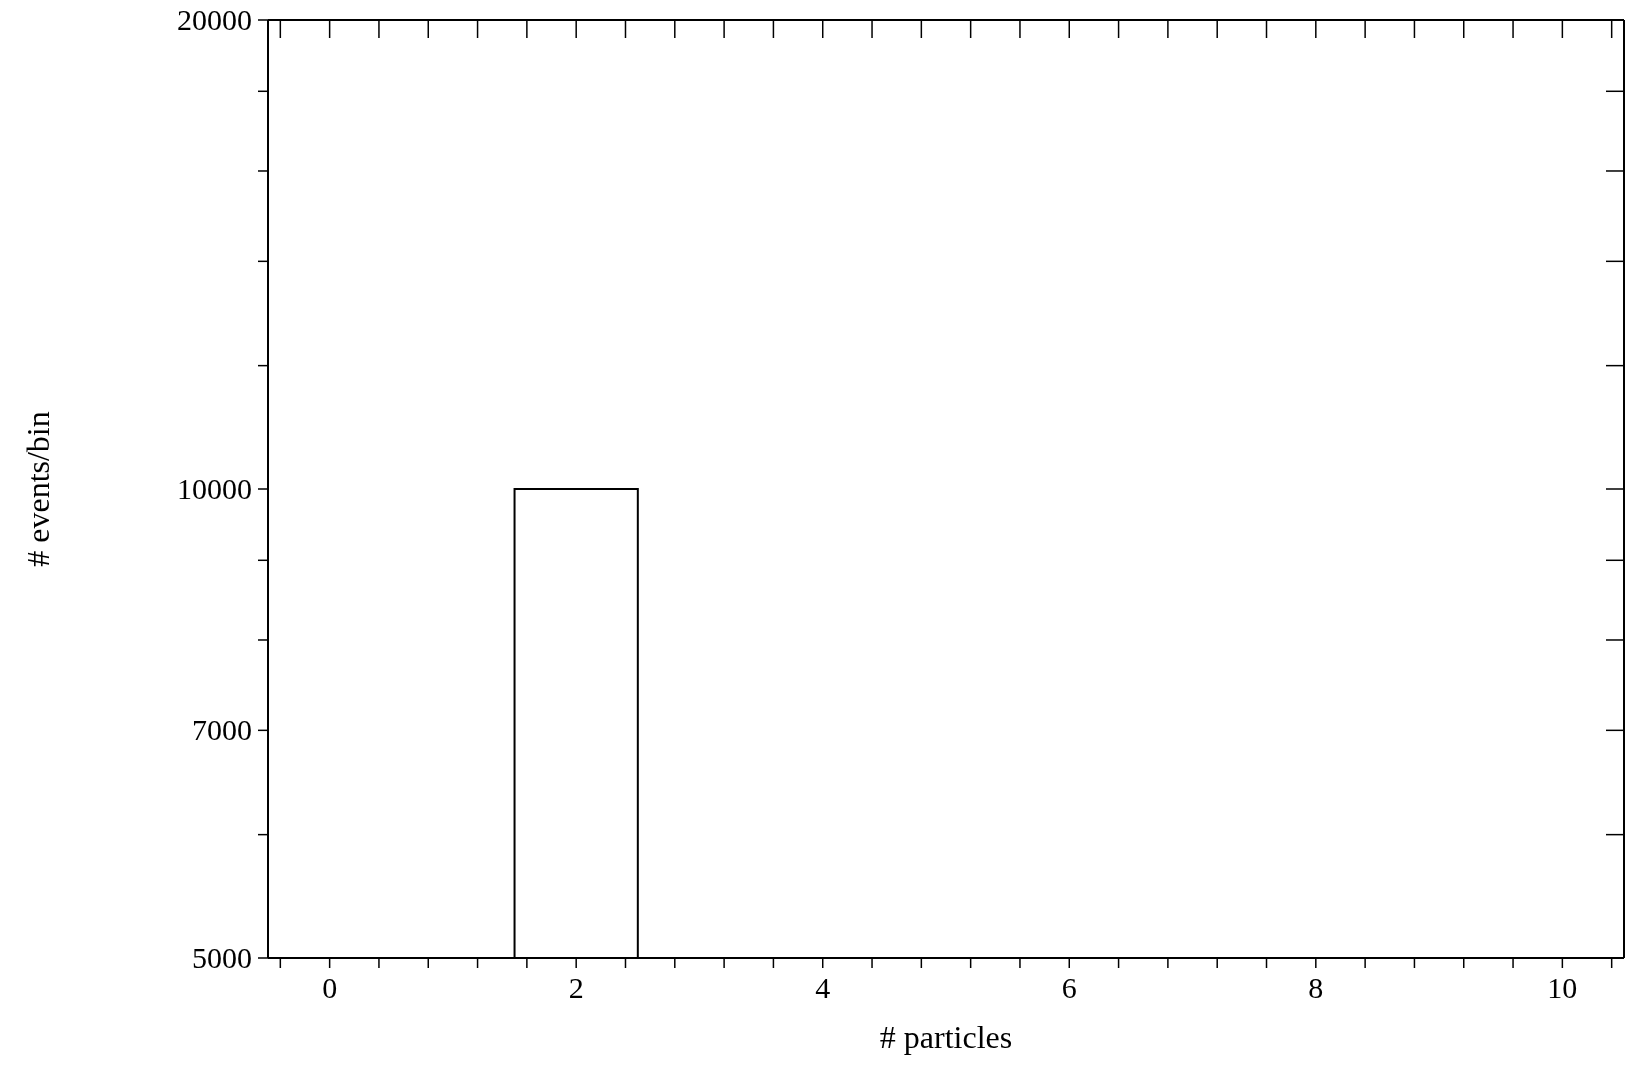 Image resolution: width=1637 pixels, height=1069 pixels. Describe the element at coordinates (1562, 987) in the screenshot. I see `x-tick-label: 10` at that location.